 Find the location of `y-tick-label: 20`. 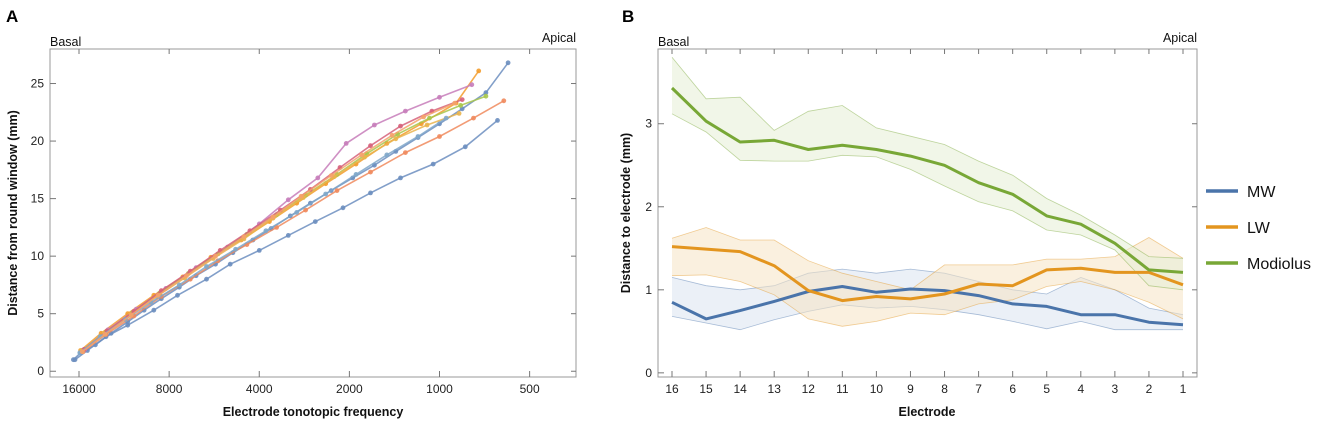

y-tick-label: 20 is located at coordinates (38, 141).